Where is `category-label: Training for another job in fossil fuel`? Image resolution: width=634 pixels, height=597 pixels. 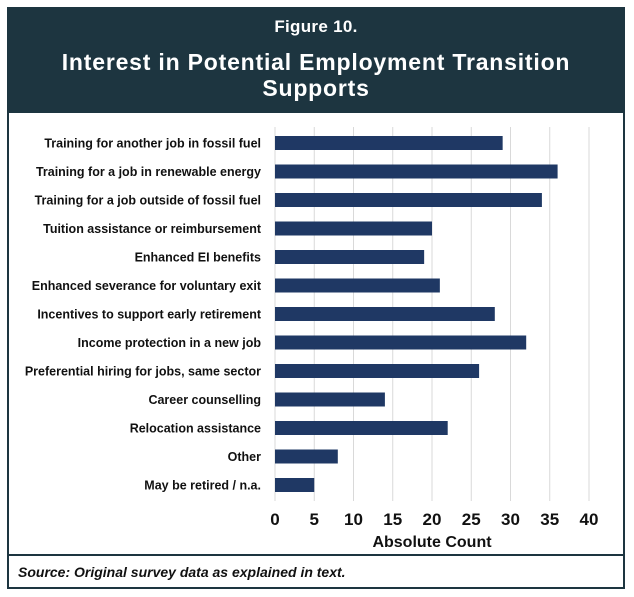 category-label: Training for another job in fossil fuel is located at coordinates (152, 144).